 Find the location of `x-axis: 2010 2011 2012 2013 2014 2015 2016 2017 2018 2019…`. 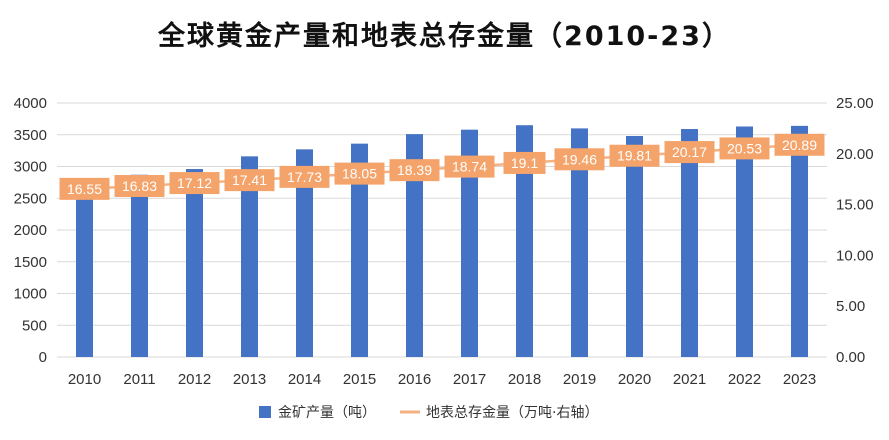

x-axis: 2010 2011 2012 2013 2014 2015 2016 2017 2018 2019… is located at coordinates (442, 379).